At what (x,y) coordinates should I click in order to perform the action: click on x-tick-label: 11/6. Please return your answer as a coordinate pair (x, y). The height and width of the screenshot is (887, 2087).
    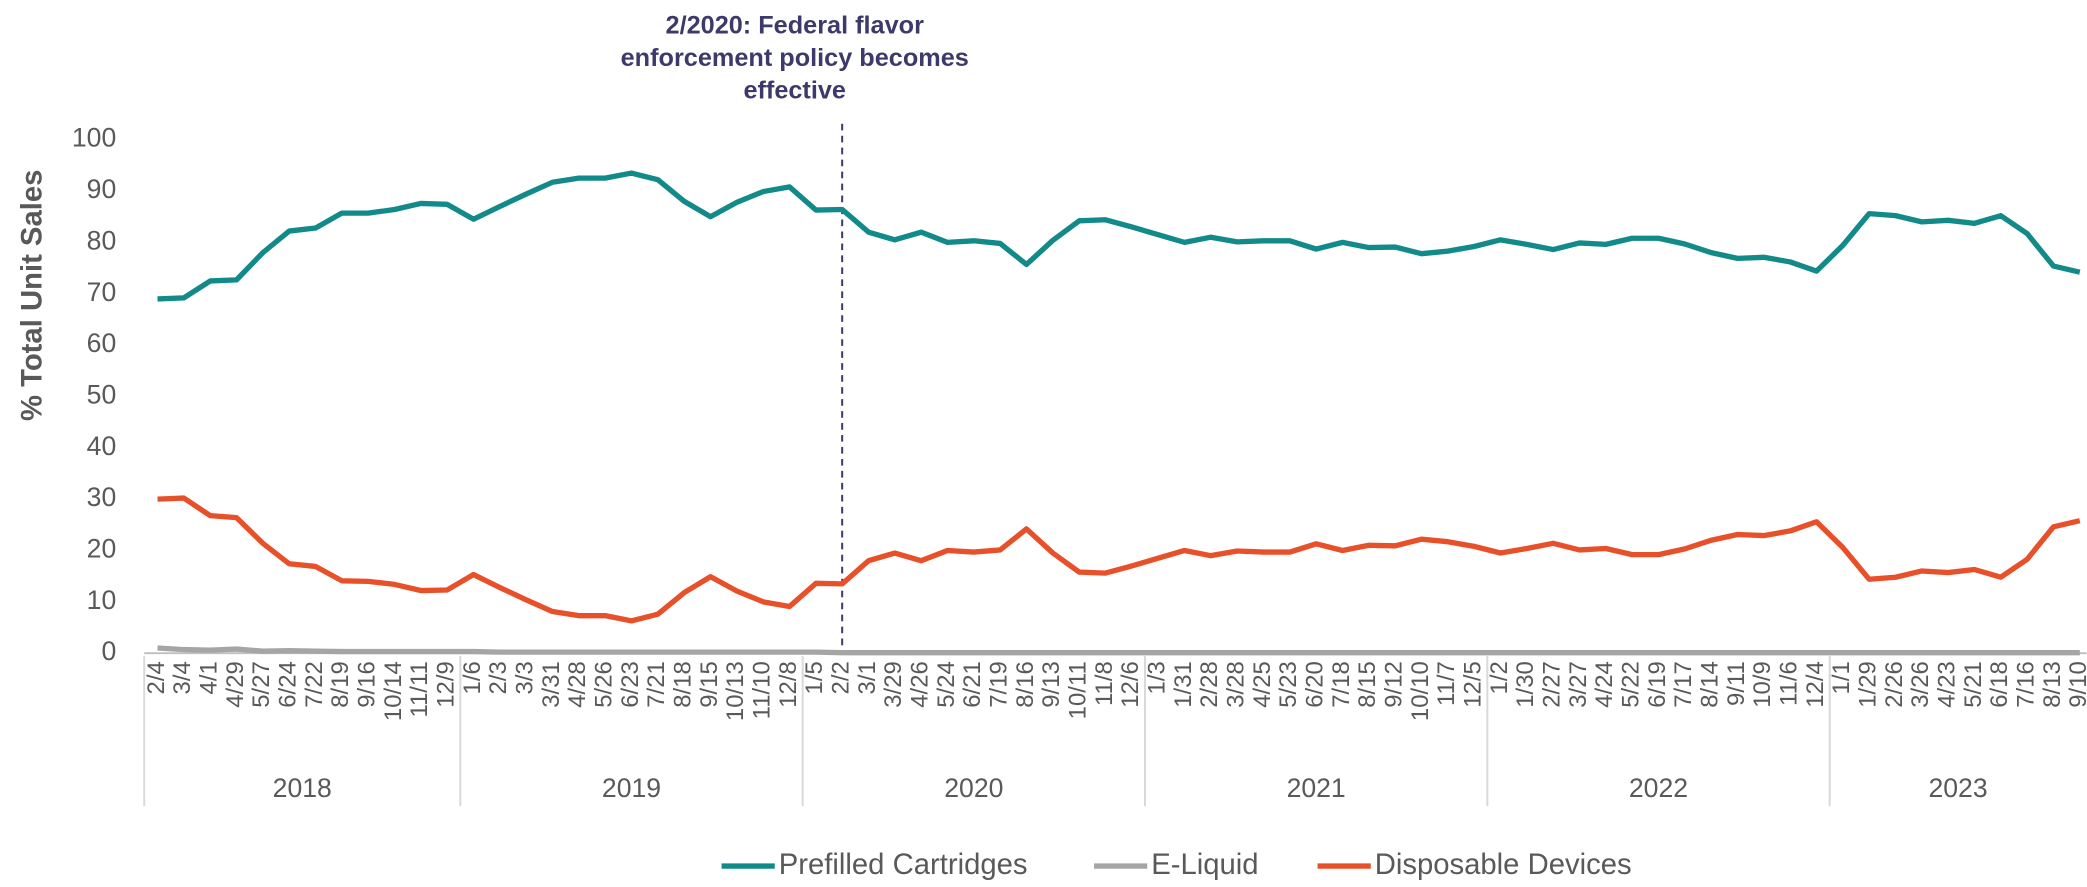
    Looking at the image, I should click on (1788, 683).